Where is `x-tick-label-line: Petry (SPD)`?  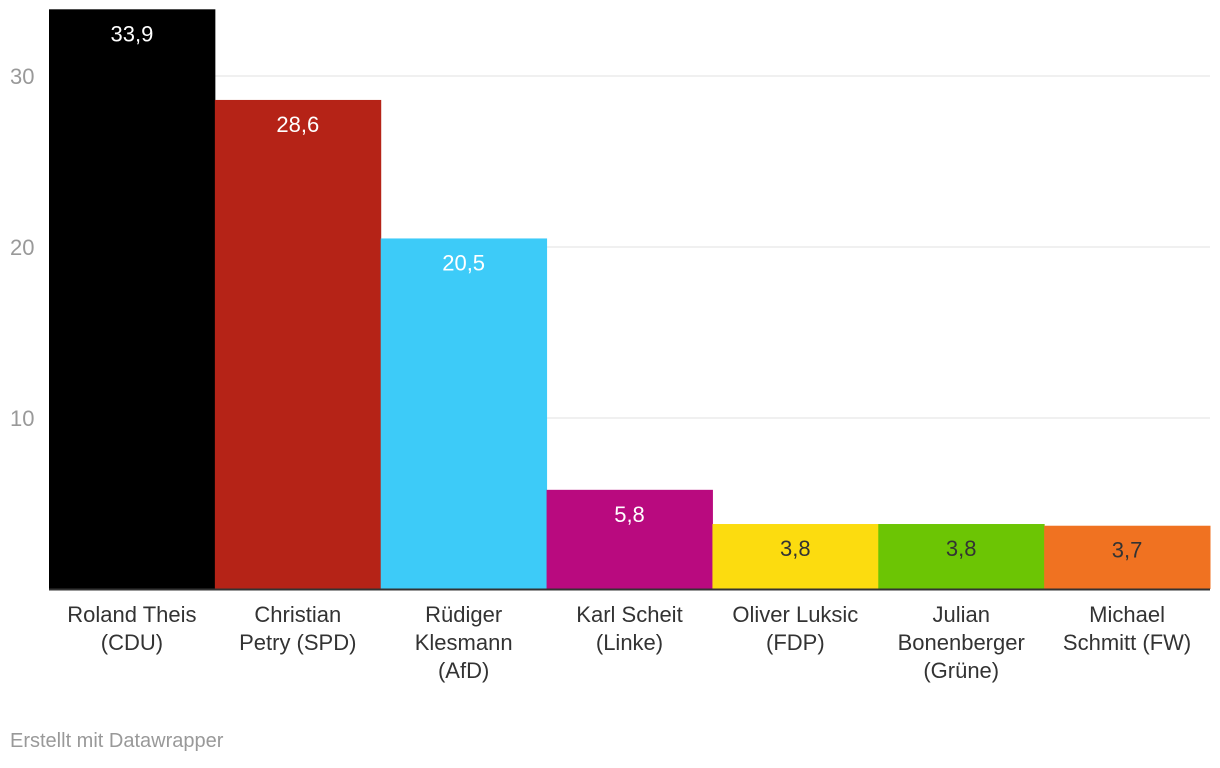 x-tick-label-line: Petry (SPD) is located at coordinates (297, 642).